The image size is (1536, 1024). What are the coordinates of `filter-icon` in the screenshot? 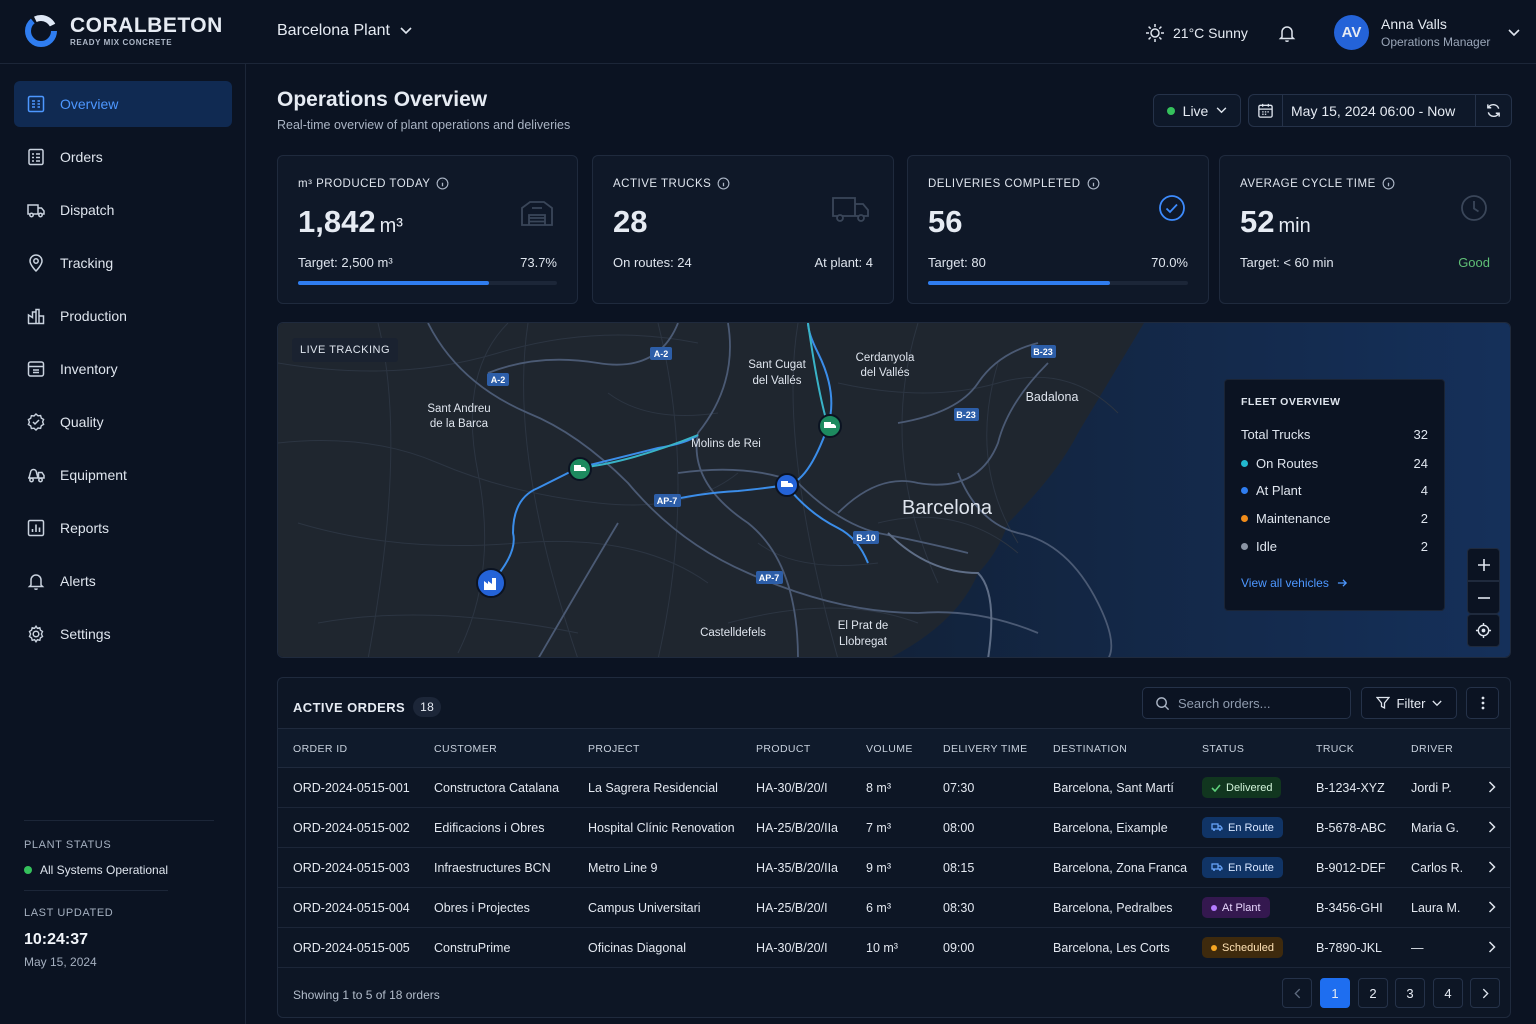 It's located at (1382, 703).